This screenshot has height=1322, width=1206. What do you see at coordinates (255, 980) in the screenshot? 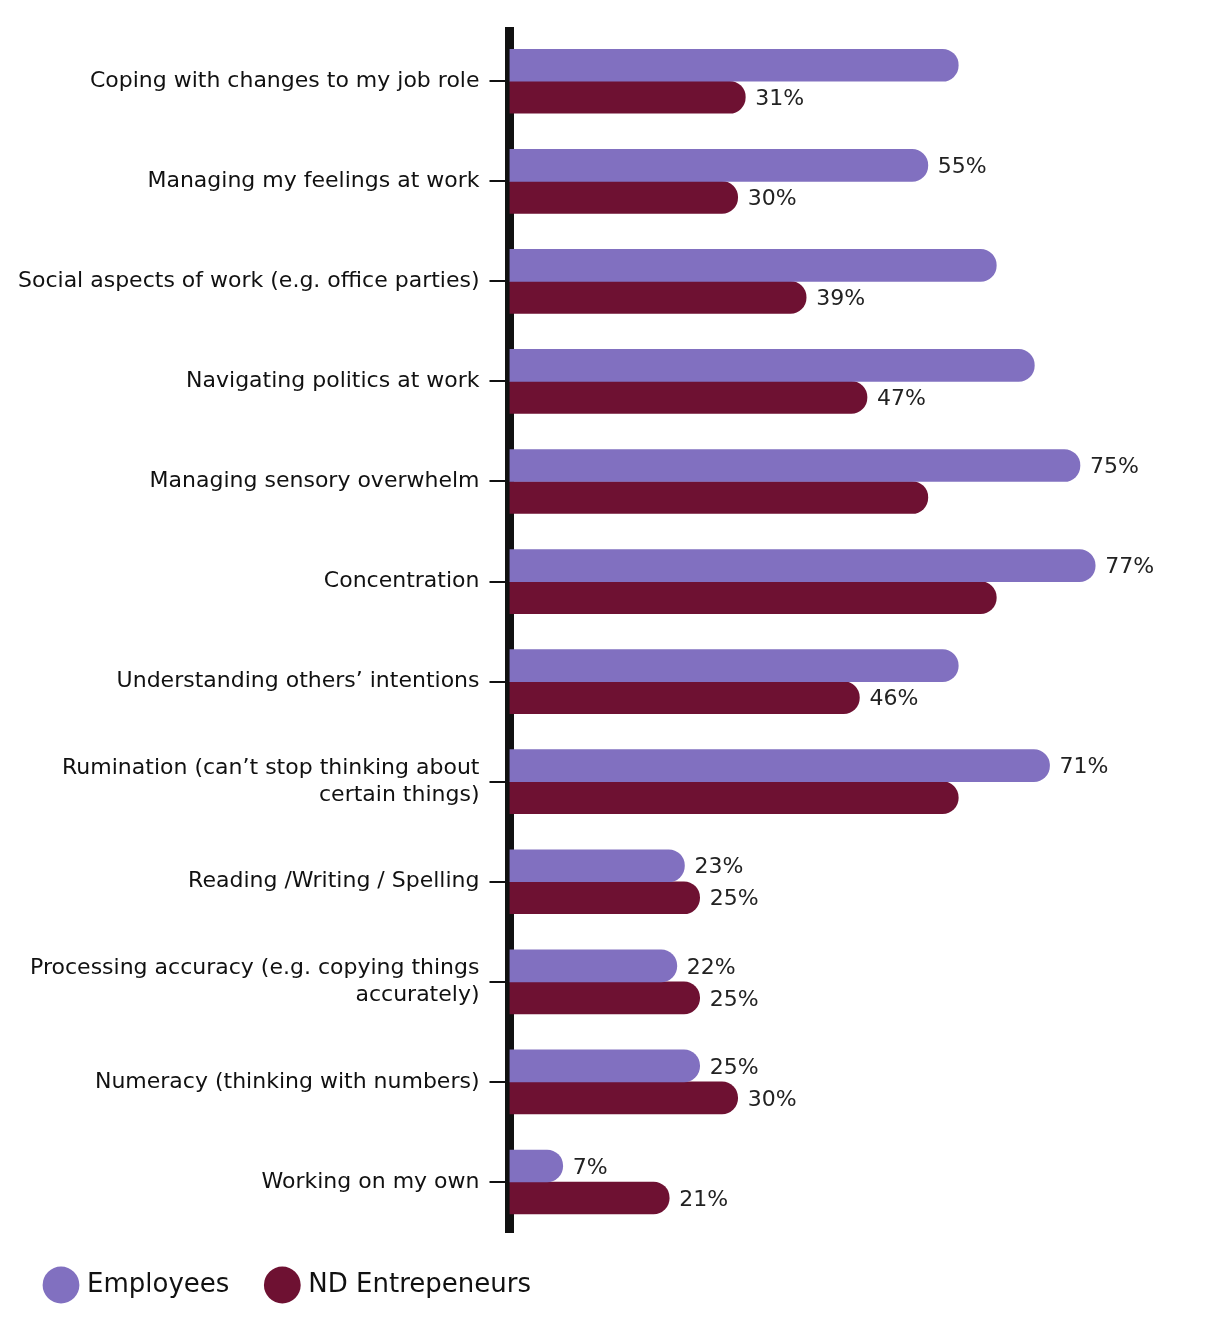
I see `y-tick-label: Processing accuracy (e.g. copying things accurately)` at bounding box center [255, 980].